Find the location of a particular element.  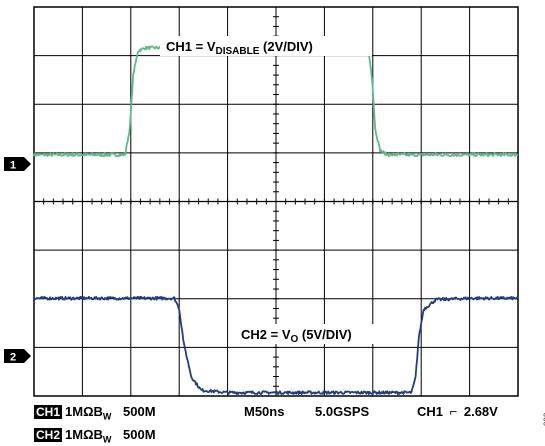

ch1-annotation: CH1 = VDISABLE (2V/DIV) is located at coordinates (239, 48).